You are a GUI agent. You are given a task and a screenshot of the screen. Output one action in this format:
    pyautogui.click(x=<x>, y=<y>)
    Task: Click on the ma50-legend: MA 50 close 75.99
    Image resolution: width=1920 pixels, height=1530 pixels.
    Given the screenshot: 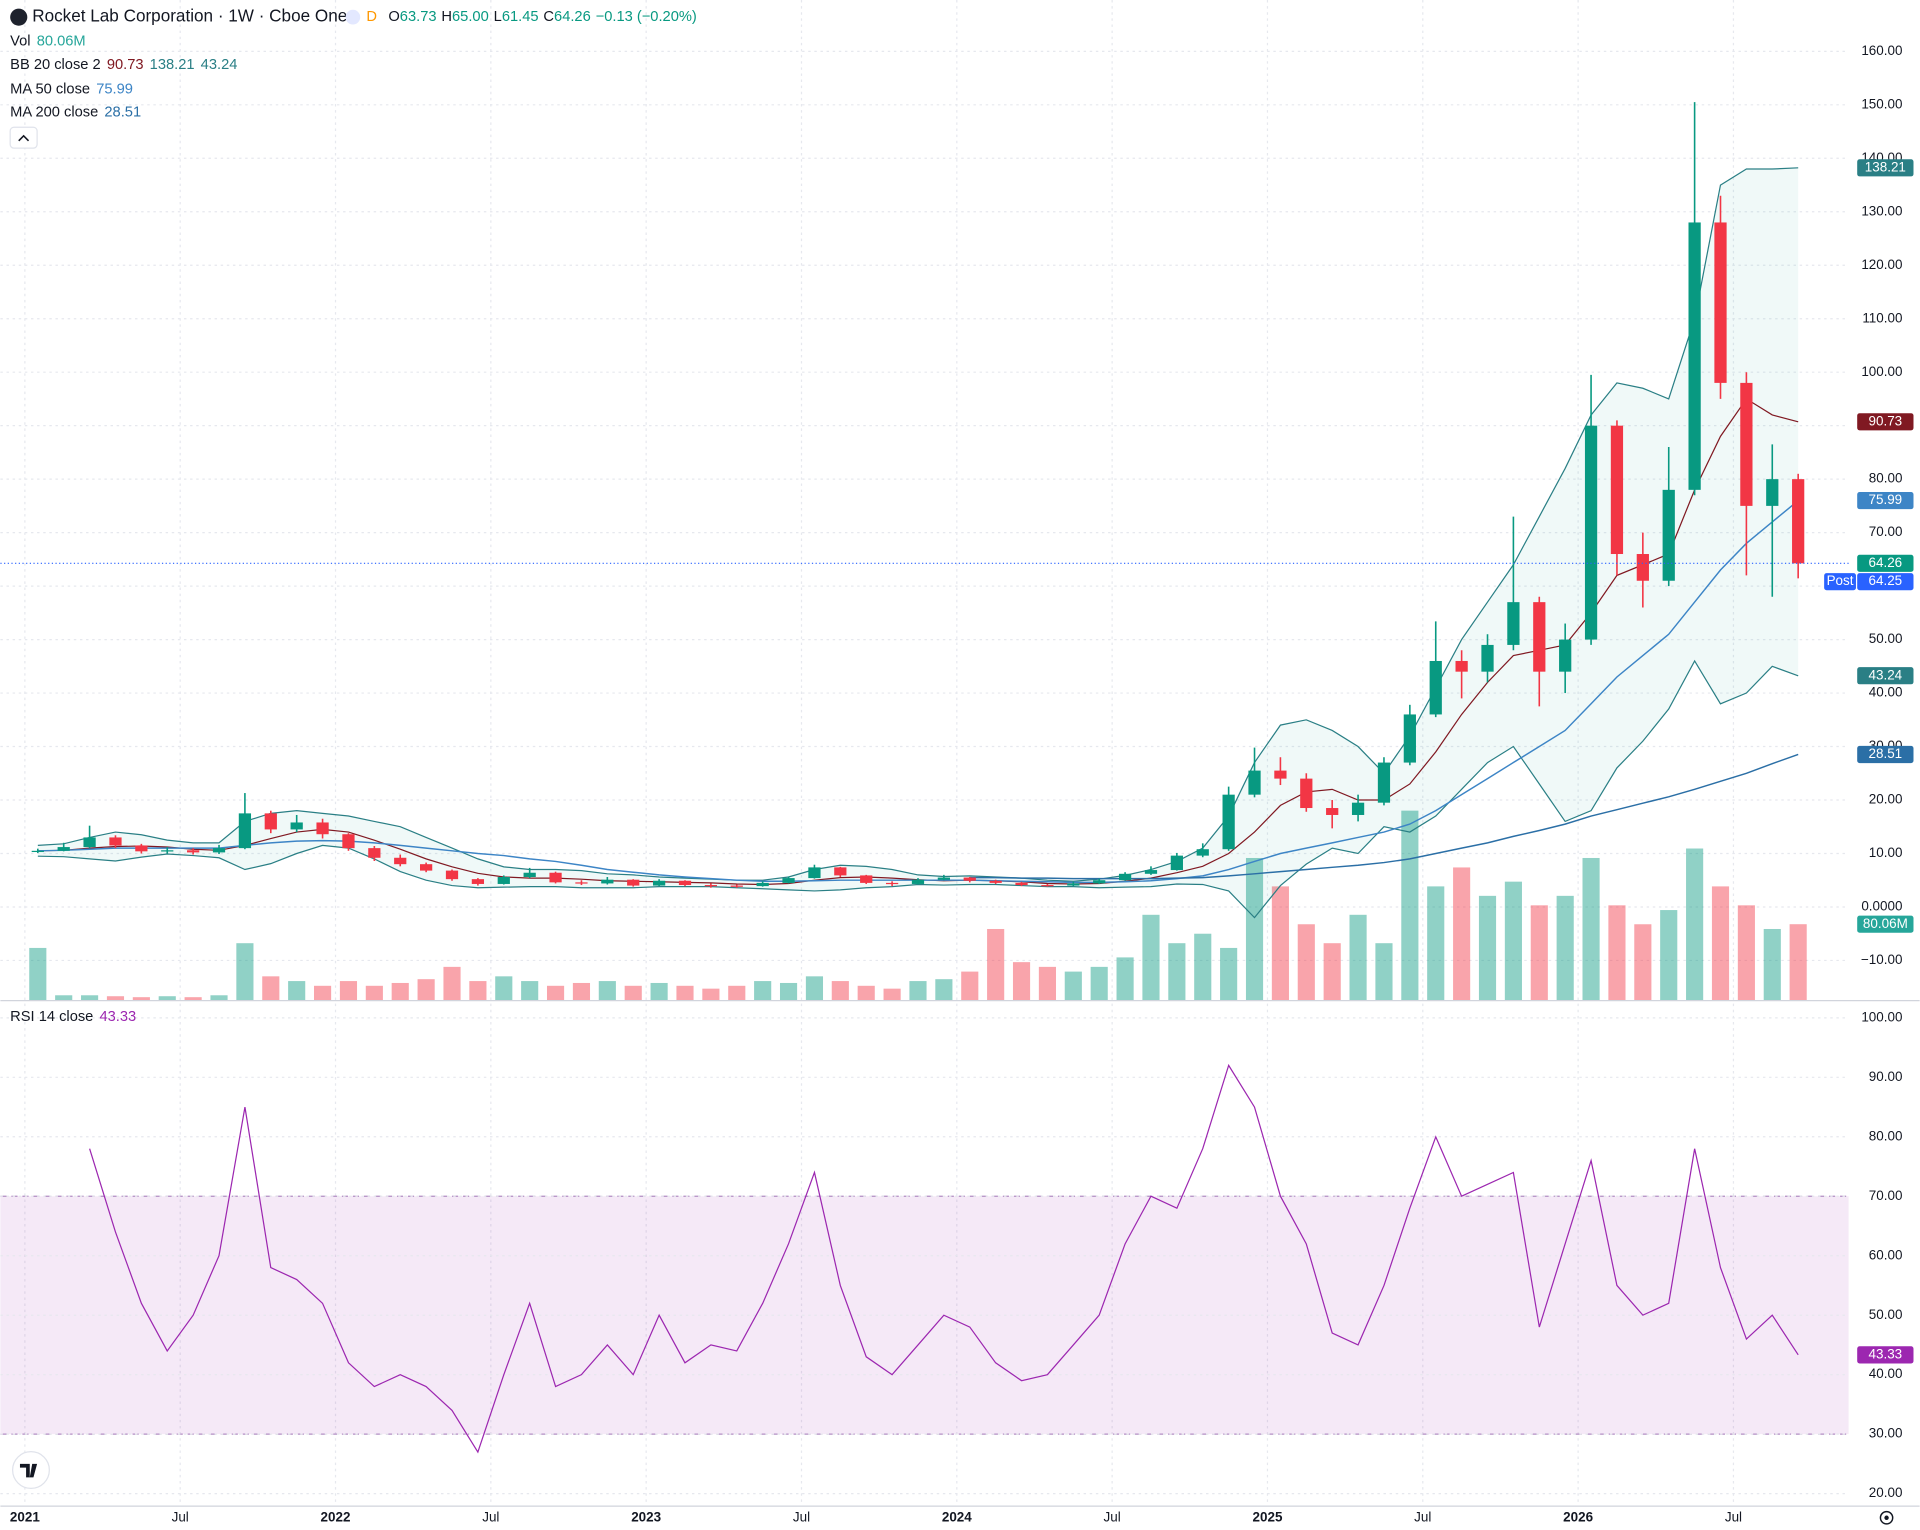 What is the action you would take?
    pyautogui.click(x=71, y=89)
    